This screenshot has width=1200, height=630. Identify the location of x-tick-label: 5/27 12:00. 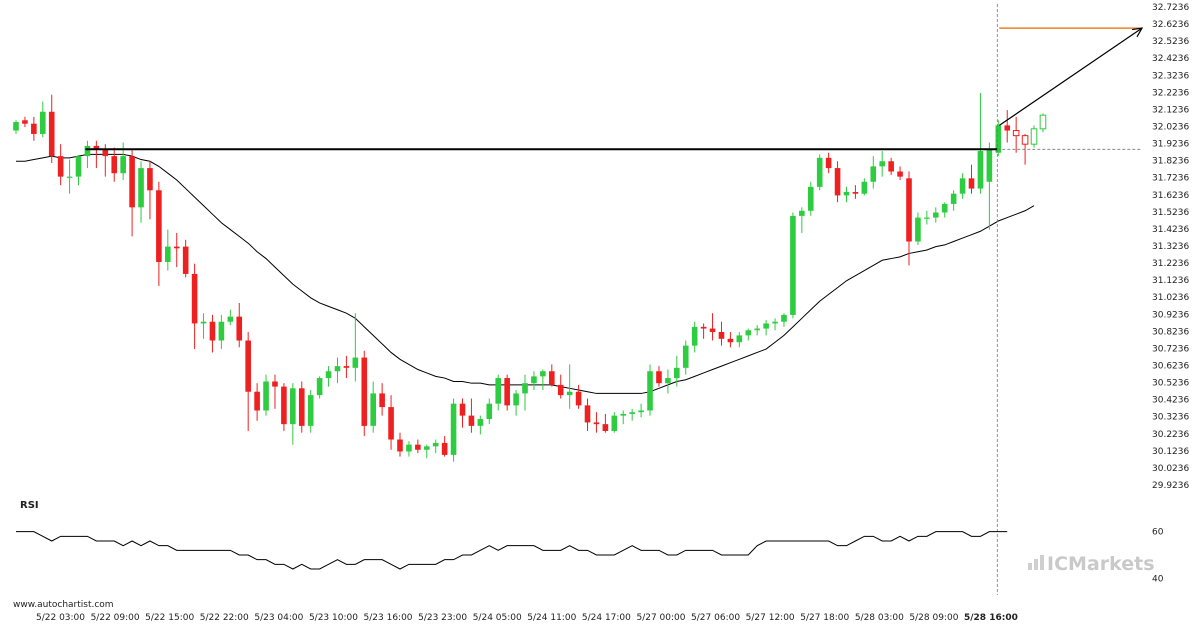
(770, 618).